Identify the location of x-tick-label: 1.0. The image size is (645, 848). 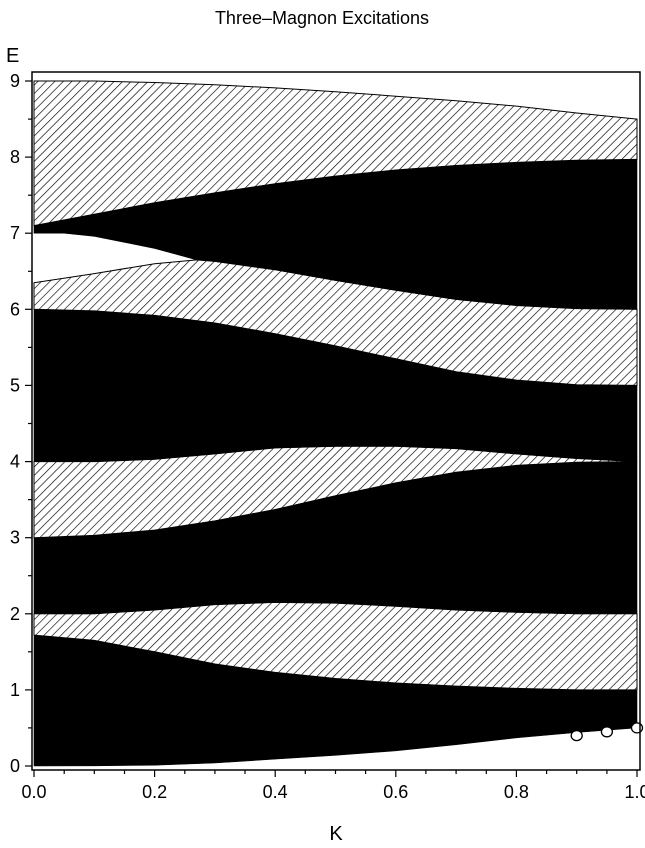
(634, 792).